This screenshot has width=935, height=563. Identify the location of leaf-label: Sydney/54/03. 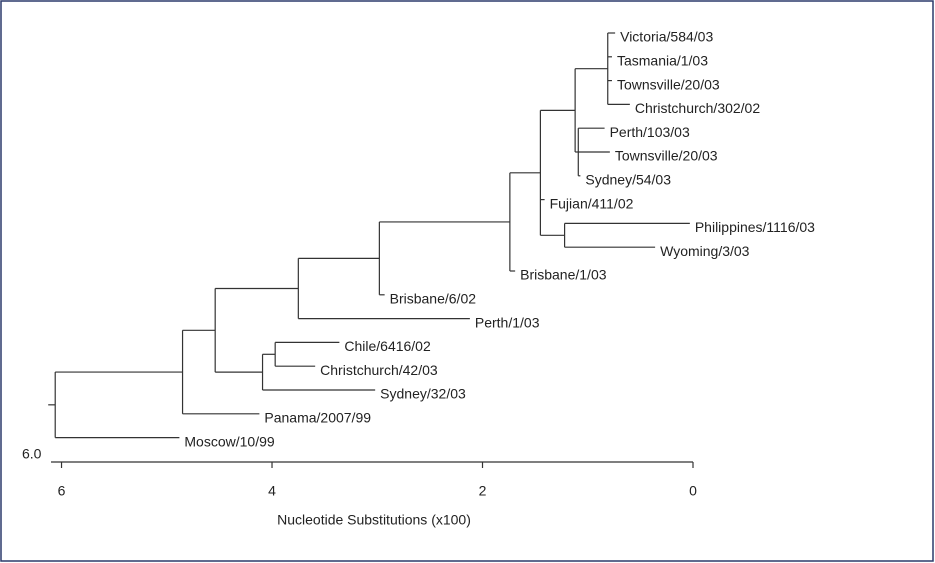
(628, 180).